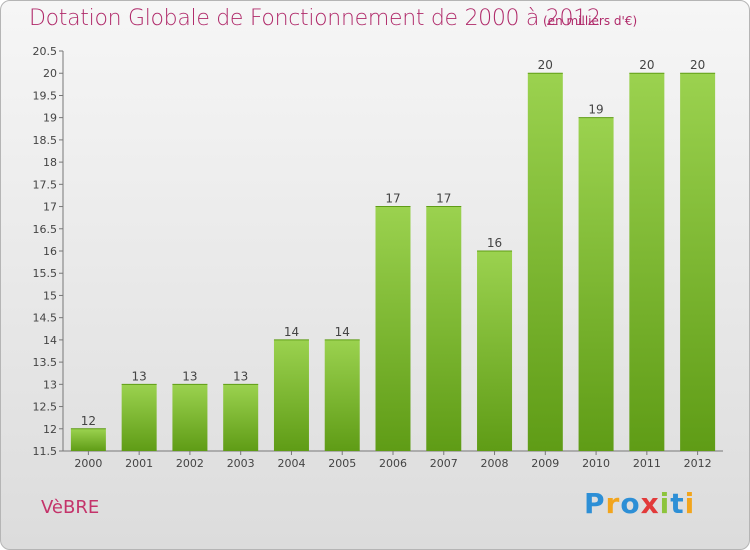 The width and height of the screenshot is (750, 550). I want to click on bar-2010, so click(596, 284).